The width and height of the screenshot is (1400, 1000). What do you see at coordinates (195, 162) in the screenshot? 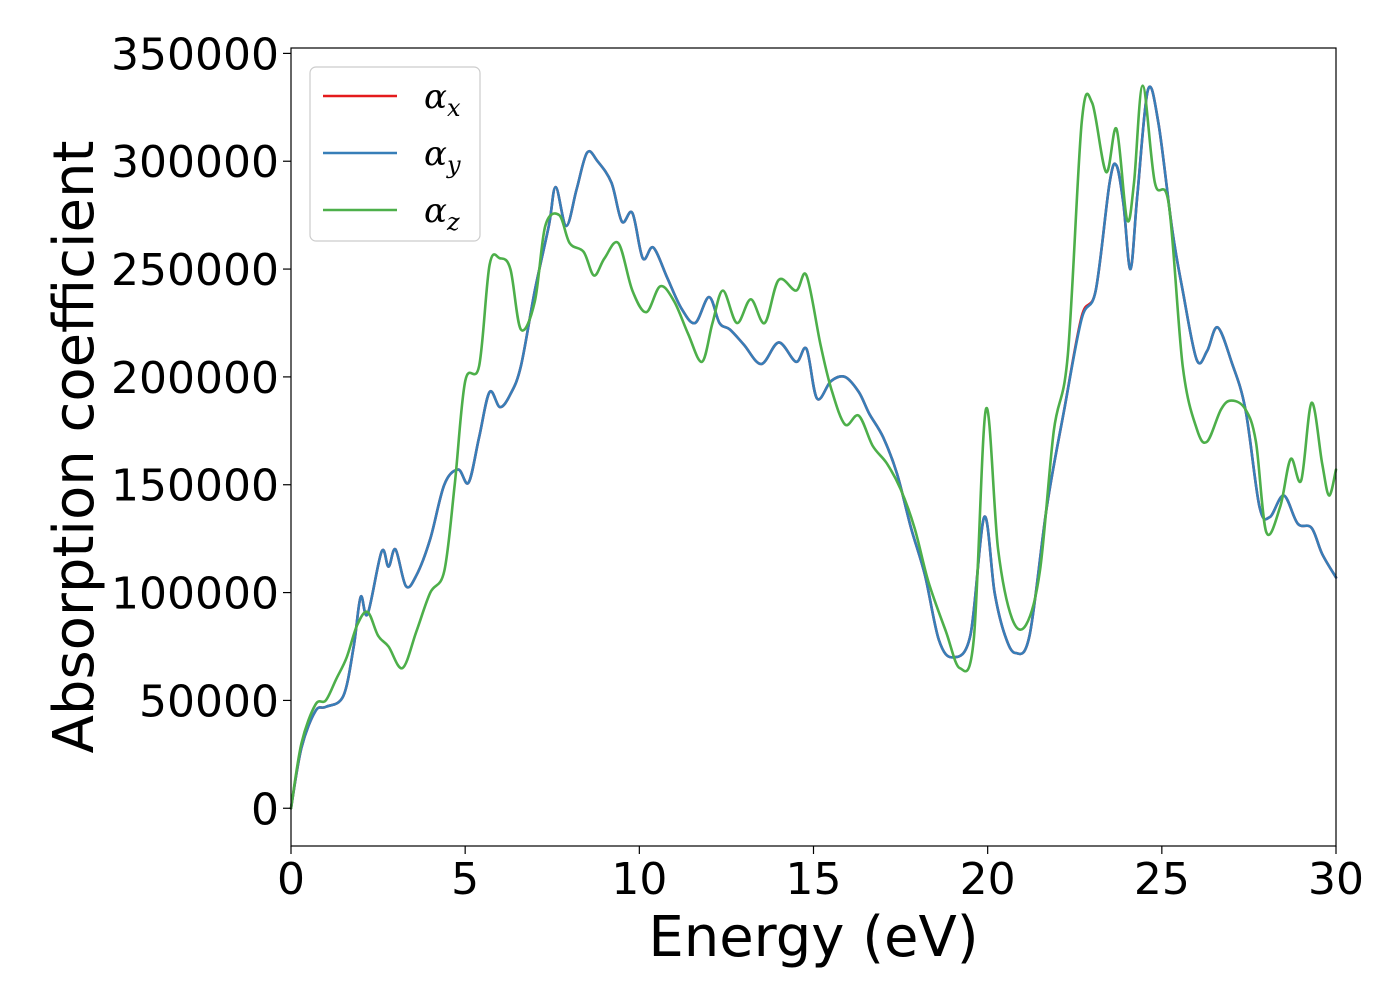
I see `y-tick-label: 300000` at bounding box center [195, 162].